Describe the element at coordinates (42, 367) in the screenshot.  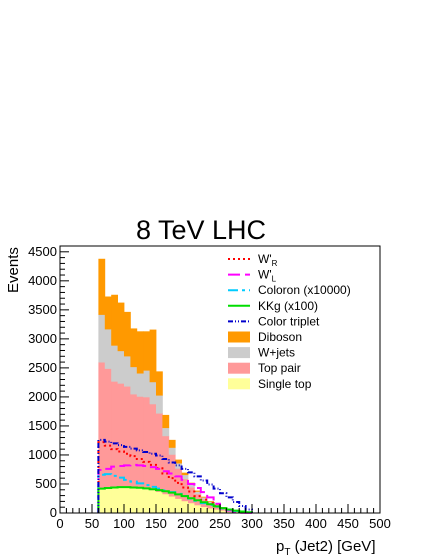
I see `y-tick-label: 2500` at that location.